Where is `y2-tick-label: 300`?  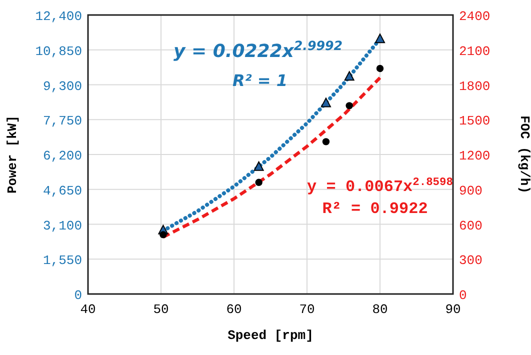 y2-tick-label: 300 is located at coordinates (470, 260).